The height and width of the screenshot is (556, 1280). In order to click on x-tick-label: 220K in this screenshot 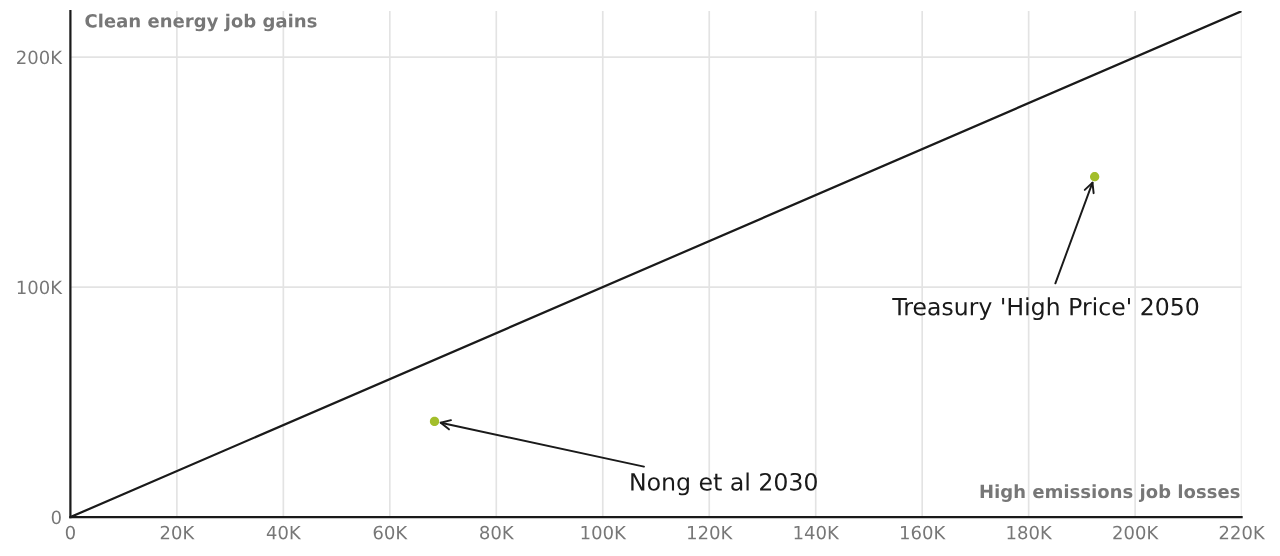, I will do `click(1242, 532)`.